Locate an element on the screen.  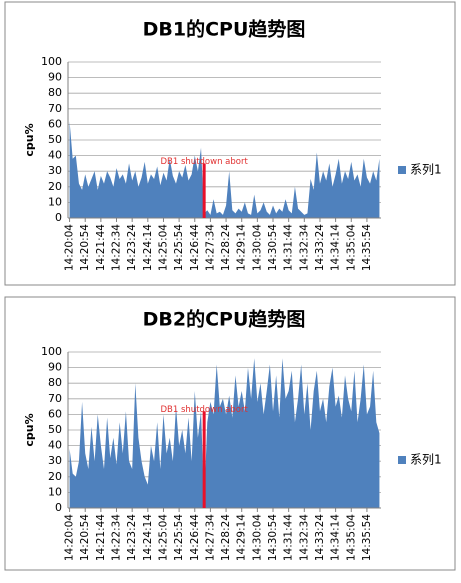
chart-title: DB1的CPU趋势图 is located at coordinates (224, 29).